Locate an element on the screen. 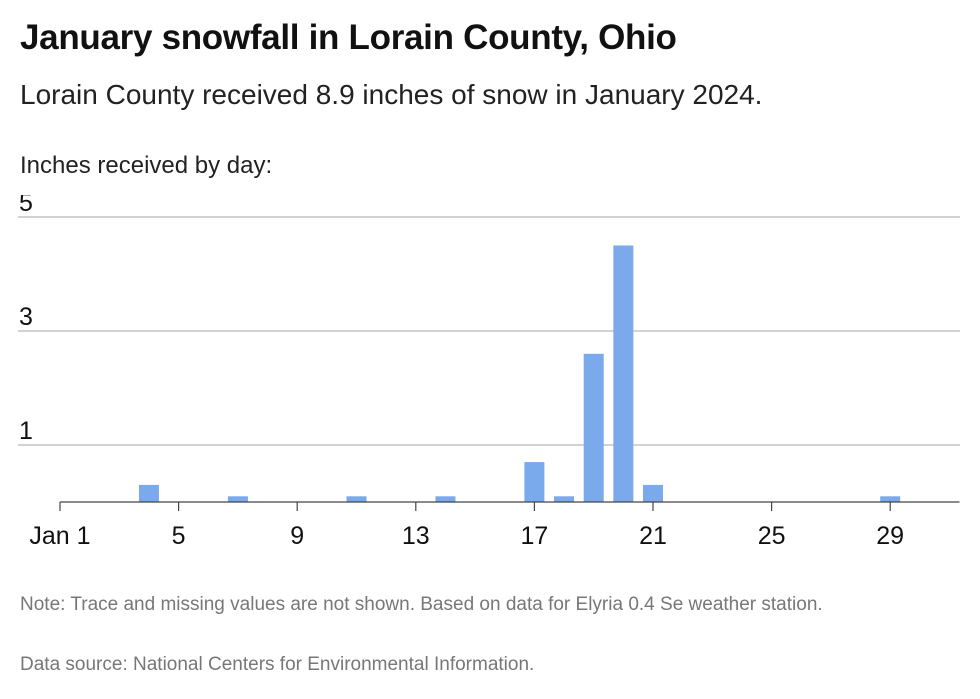 Image resolution: width=980 pixels, height=699 pixels. y-tick-label: 1 is located at coordinates (26, 431).